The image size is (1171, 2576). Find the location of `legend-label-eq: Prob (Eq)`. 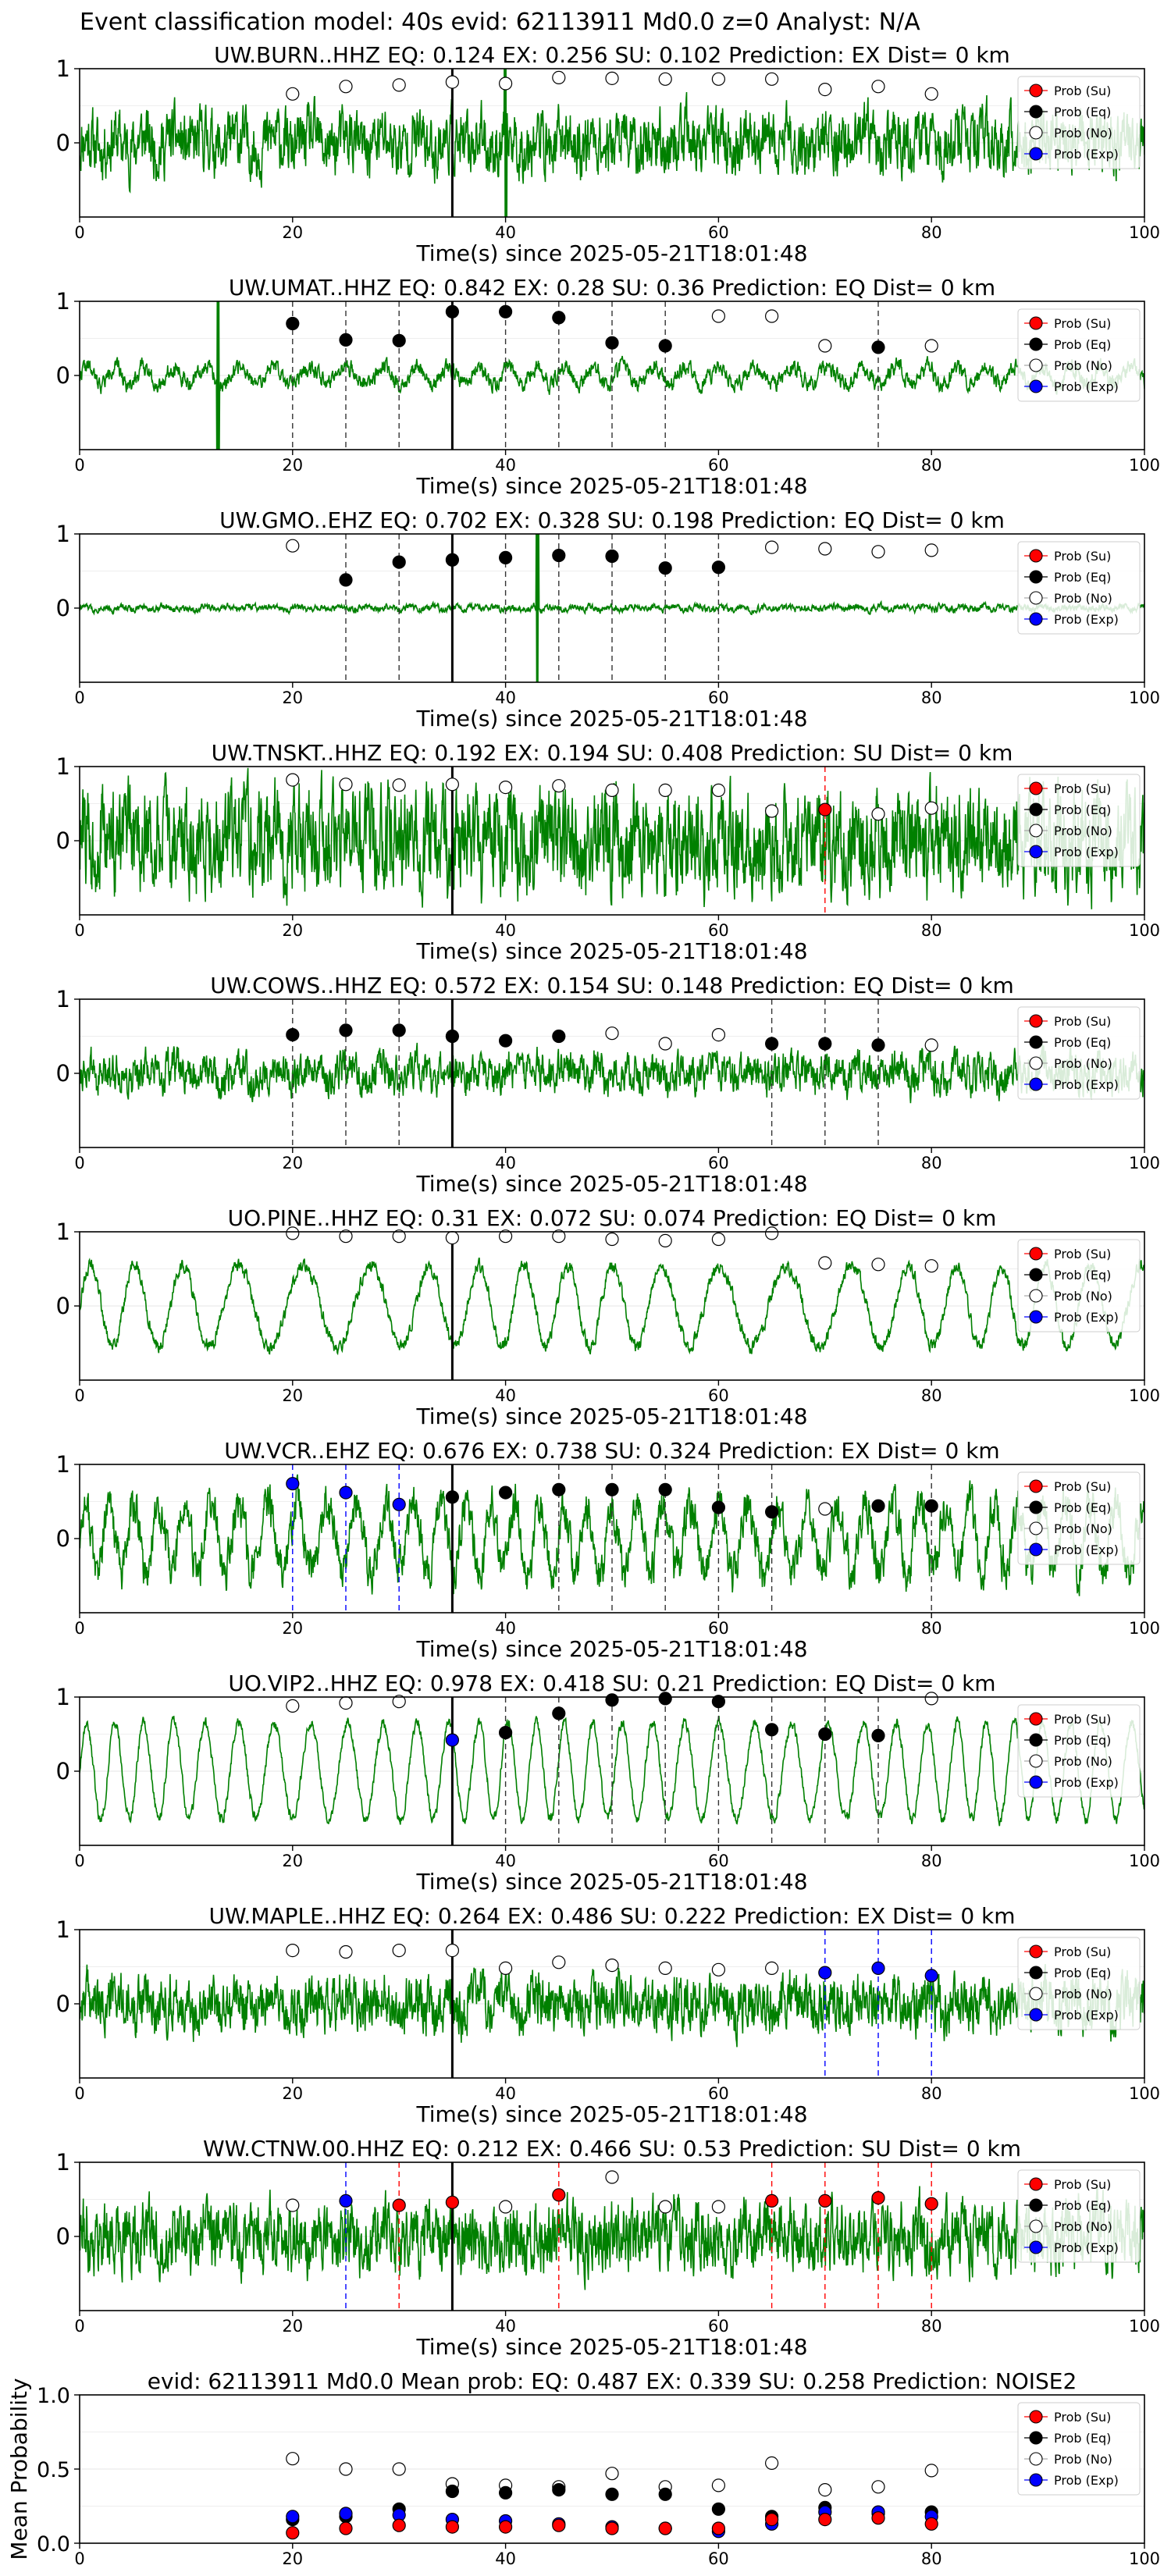

legend-label-eq: Prob (Eq) is located at coordinates (1082, 577).